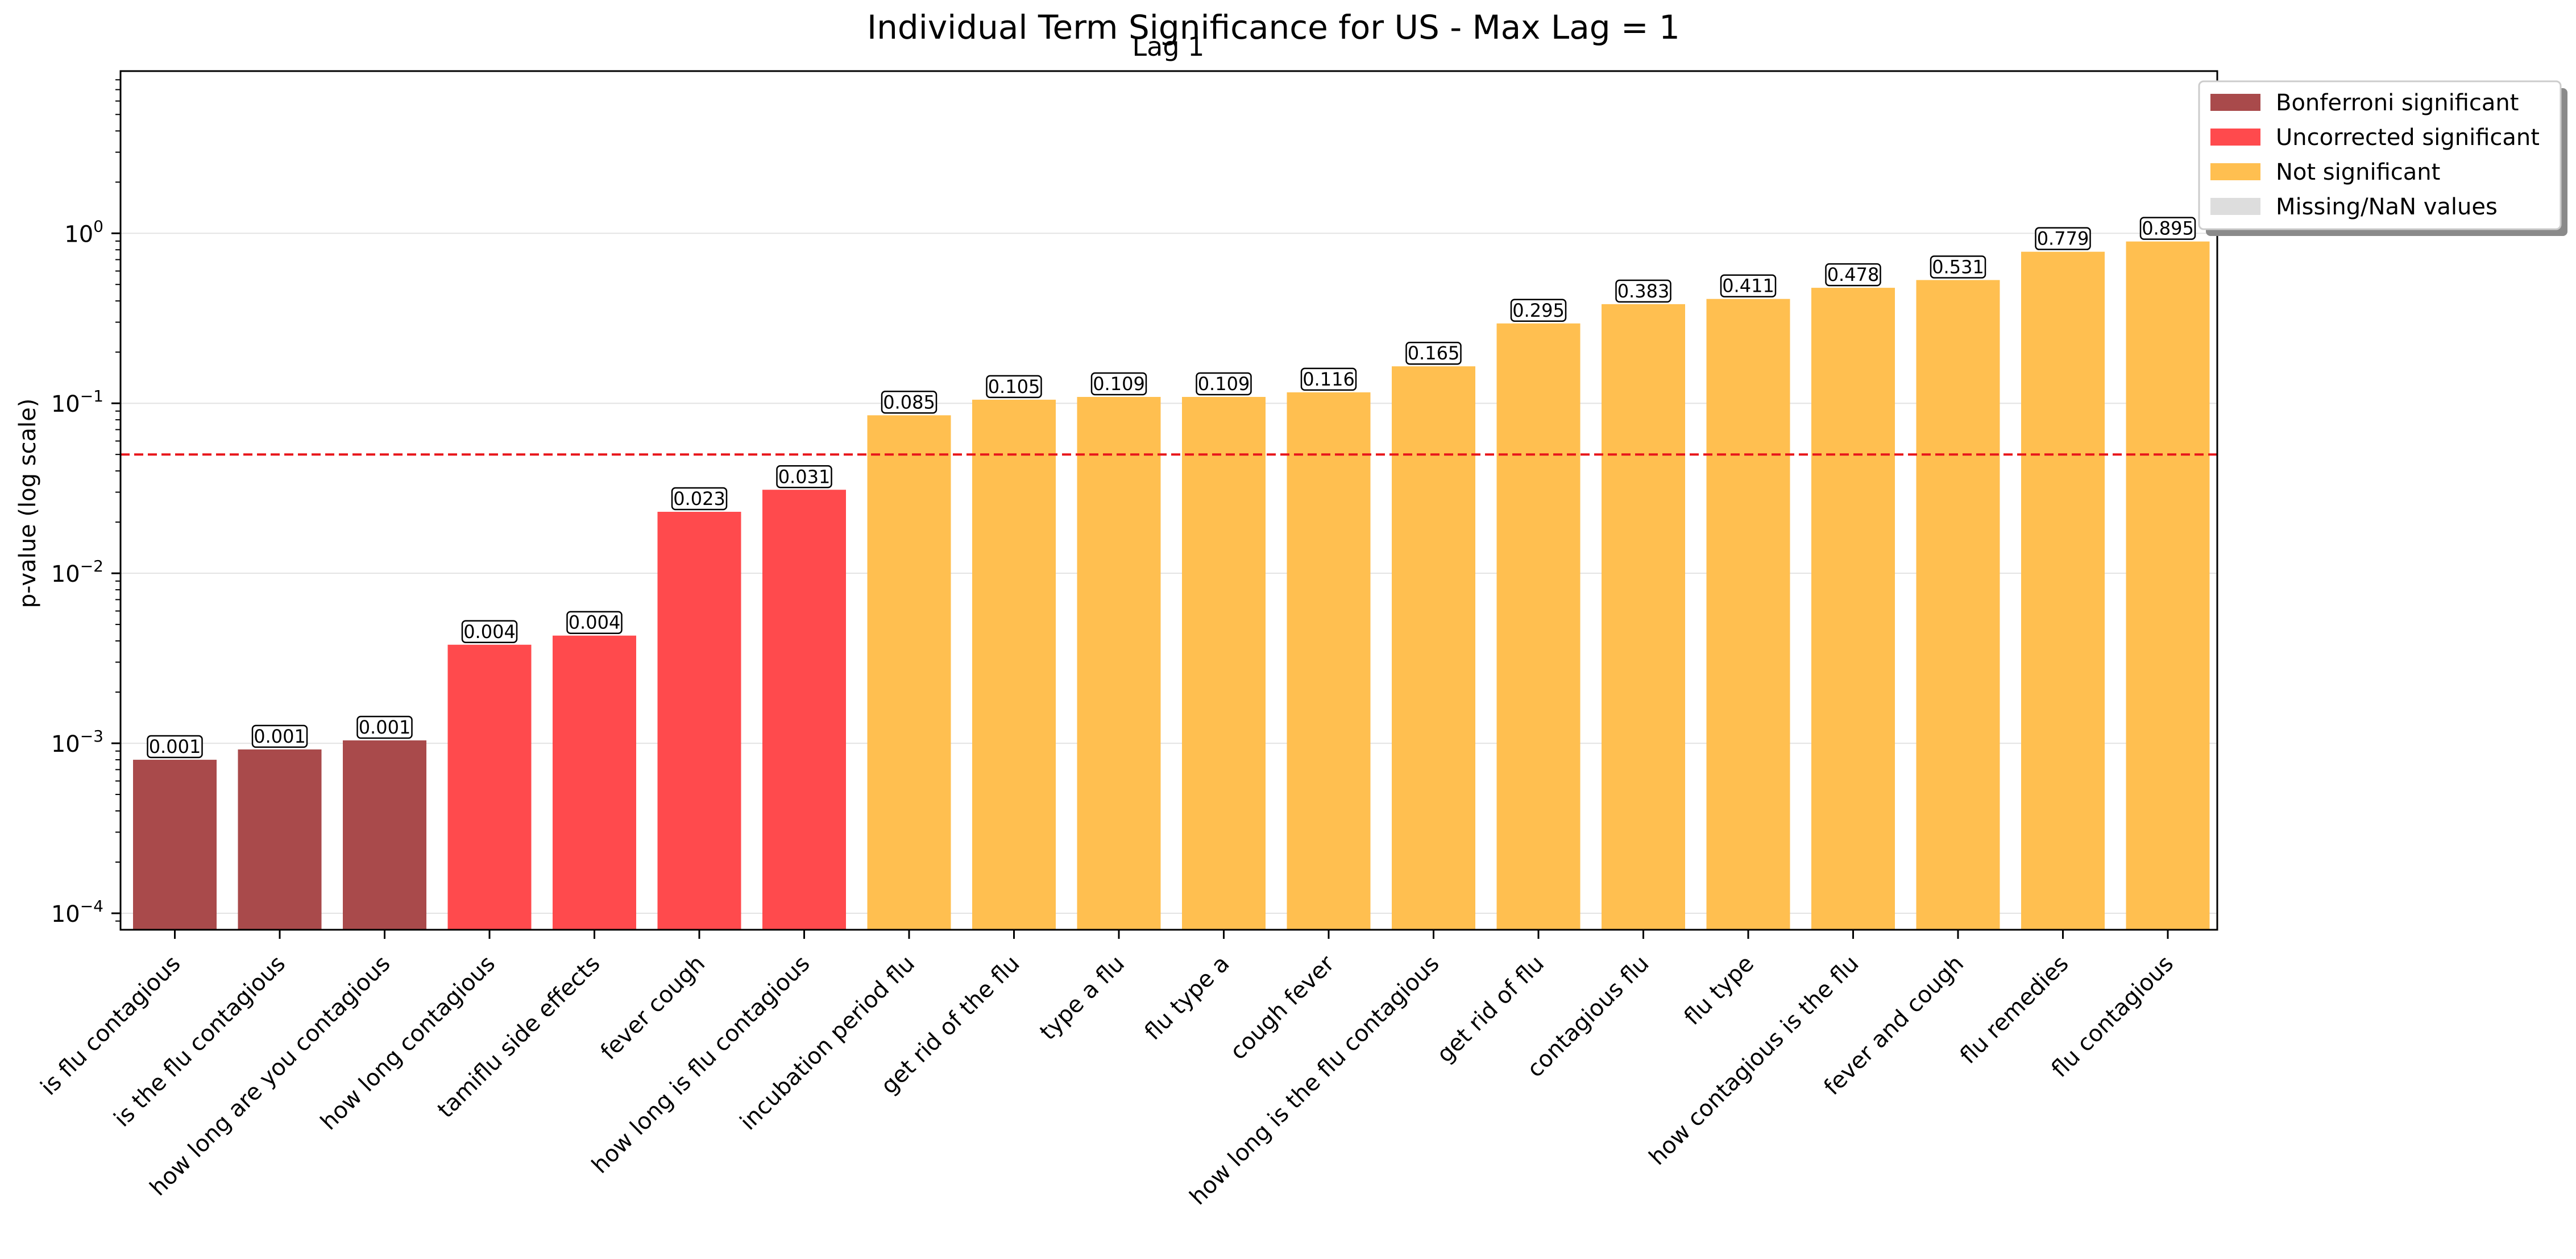 This screenshot has height=1259, width=2576. I want to click on y-tick-label: 10⁻⁴, so click(77, 912).